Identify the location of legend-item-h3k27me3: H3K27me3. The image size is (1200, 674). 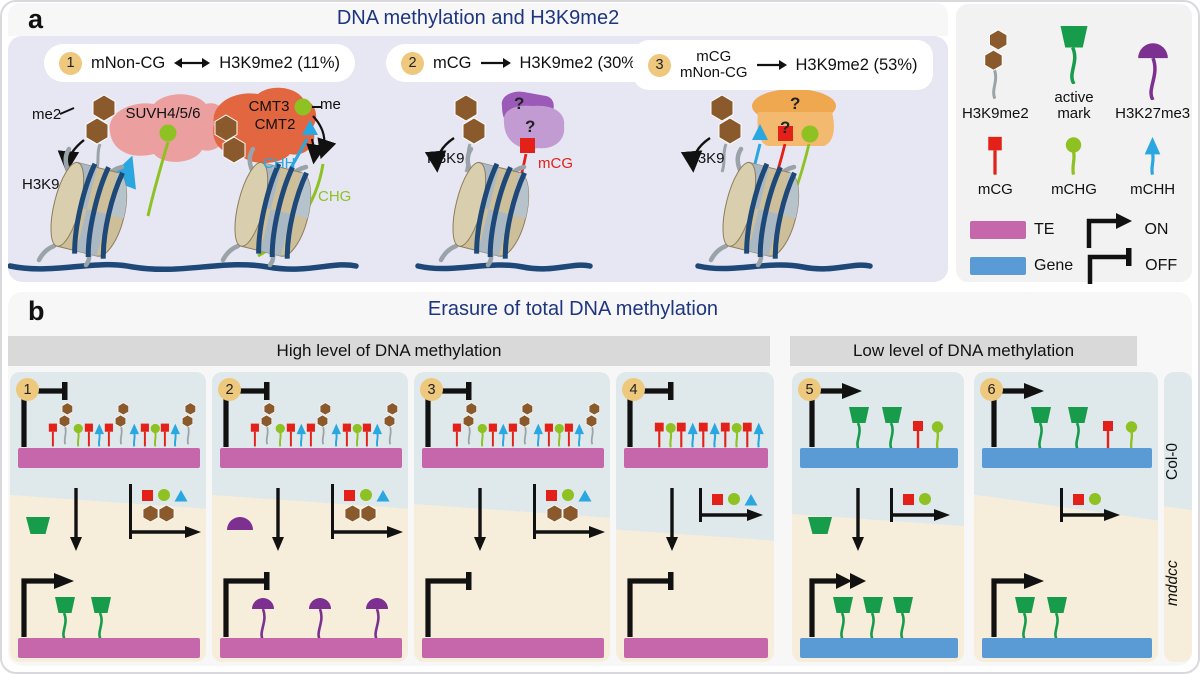
(1153, 82).